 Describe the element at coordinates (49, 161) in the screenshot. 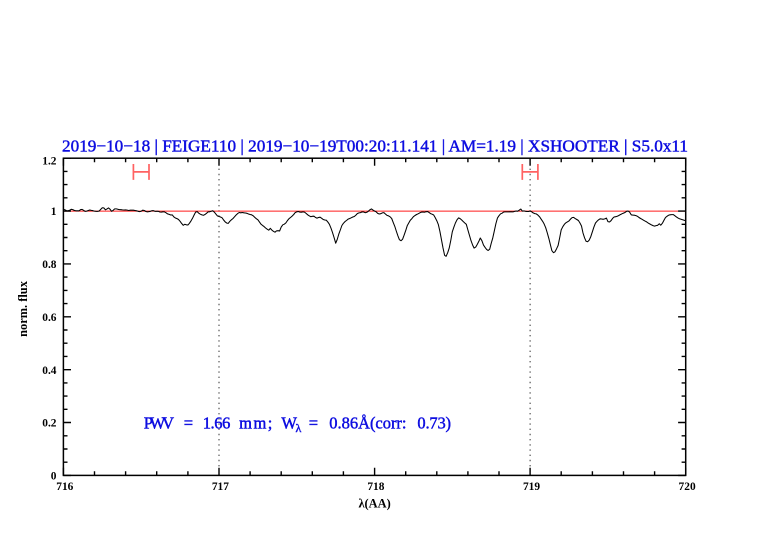

I see `svg-text: 1.2` at that location.